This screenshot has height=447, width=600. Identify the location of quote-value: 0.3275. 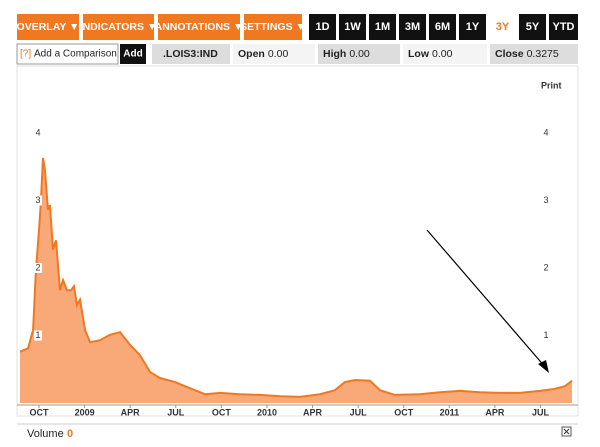
(543, 54).